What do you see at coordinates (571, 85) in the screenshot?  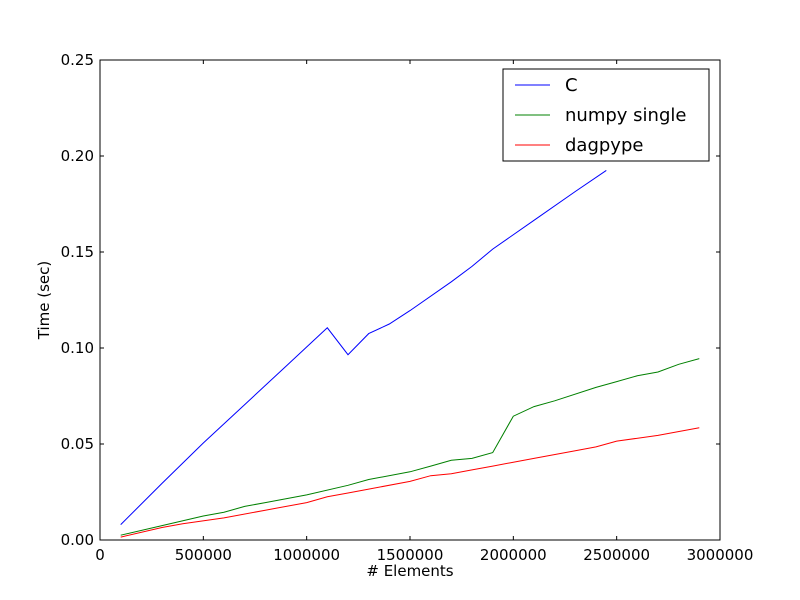 I see `legend-label-0: C` at bounding box center [571, 85].